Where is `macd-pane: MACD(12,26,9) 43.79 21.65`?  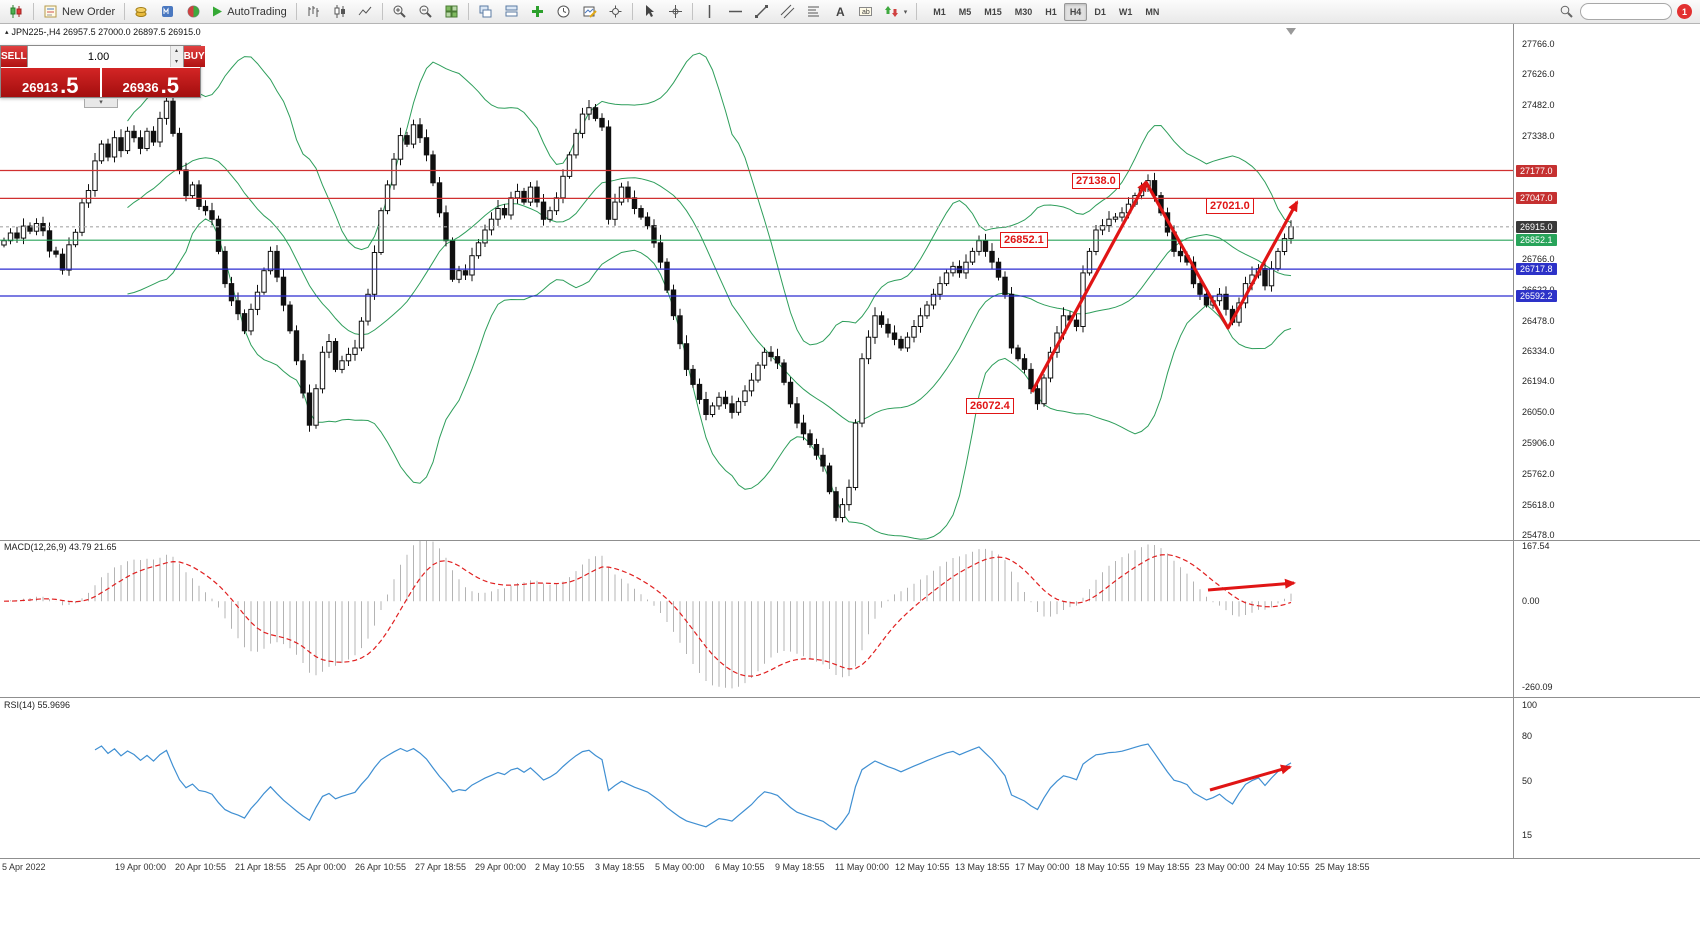 macd-pane: MACD(12,26,9) 43.79 21.65 is located at coordinates (756, 617).